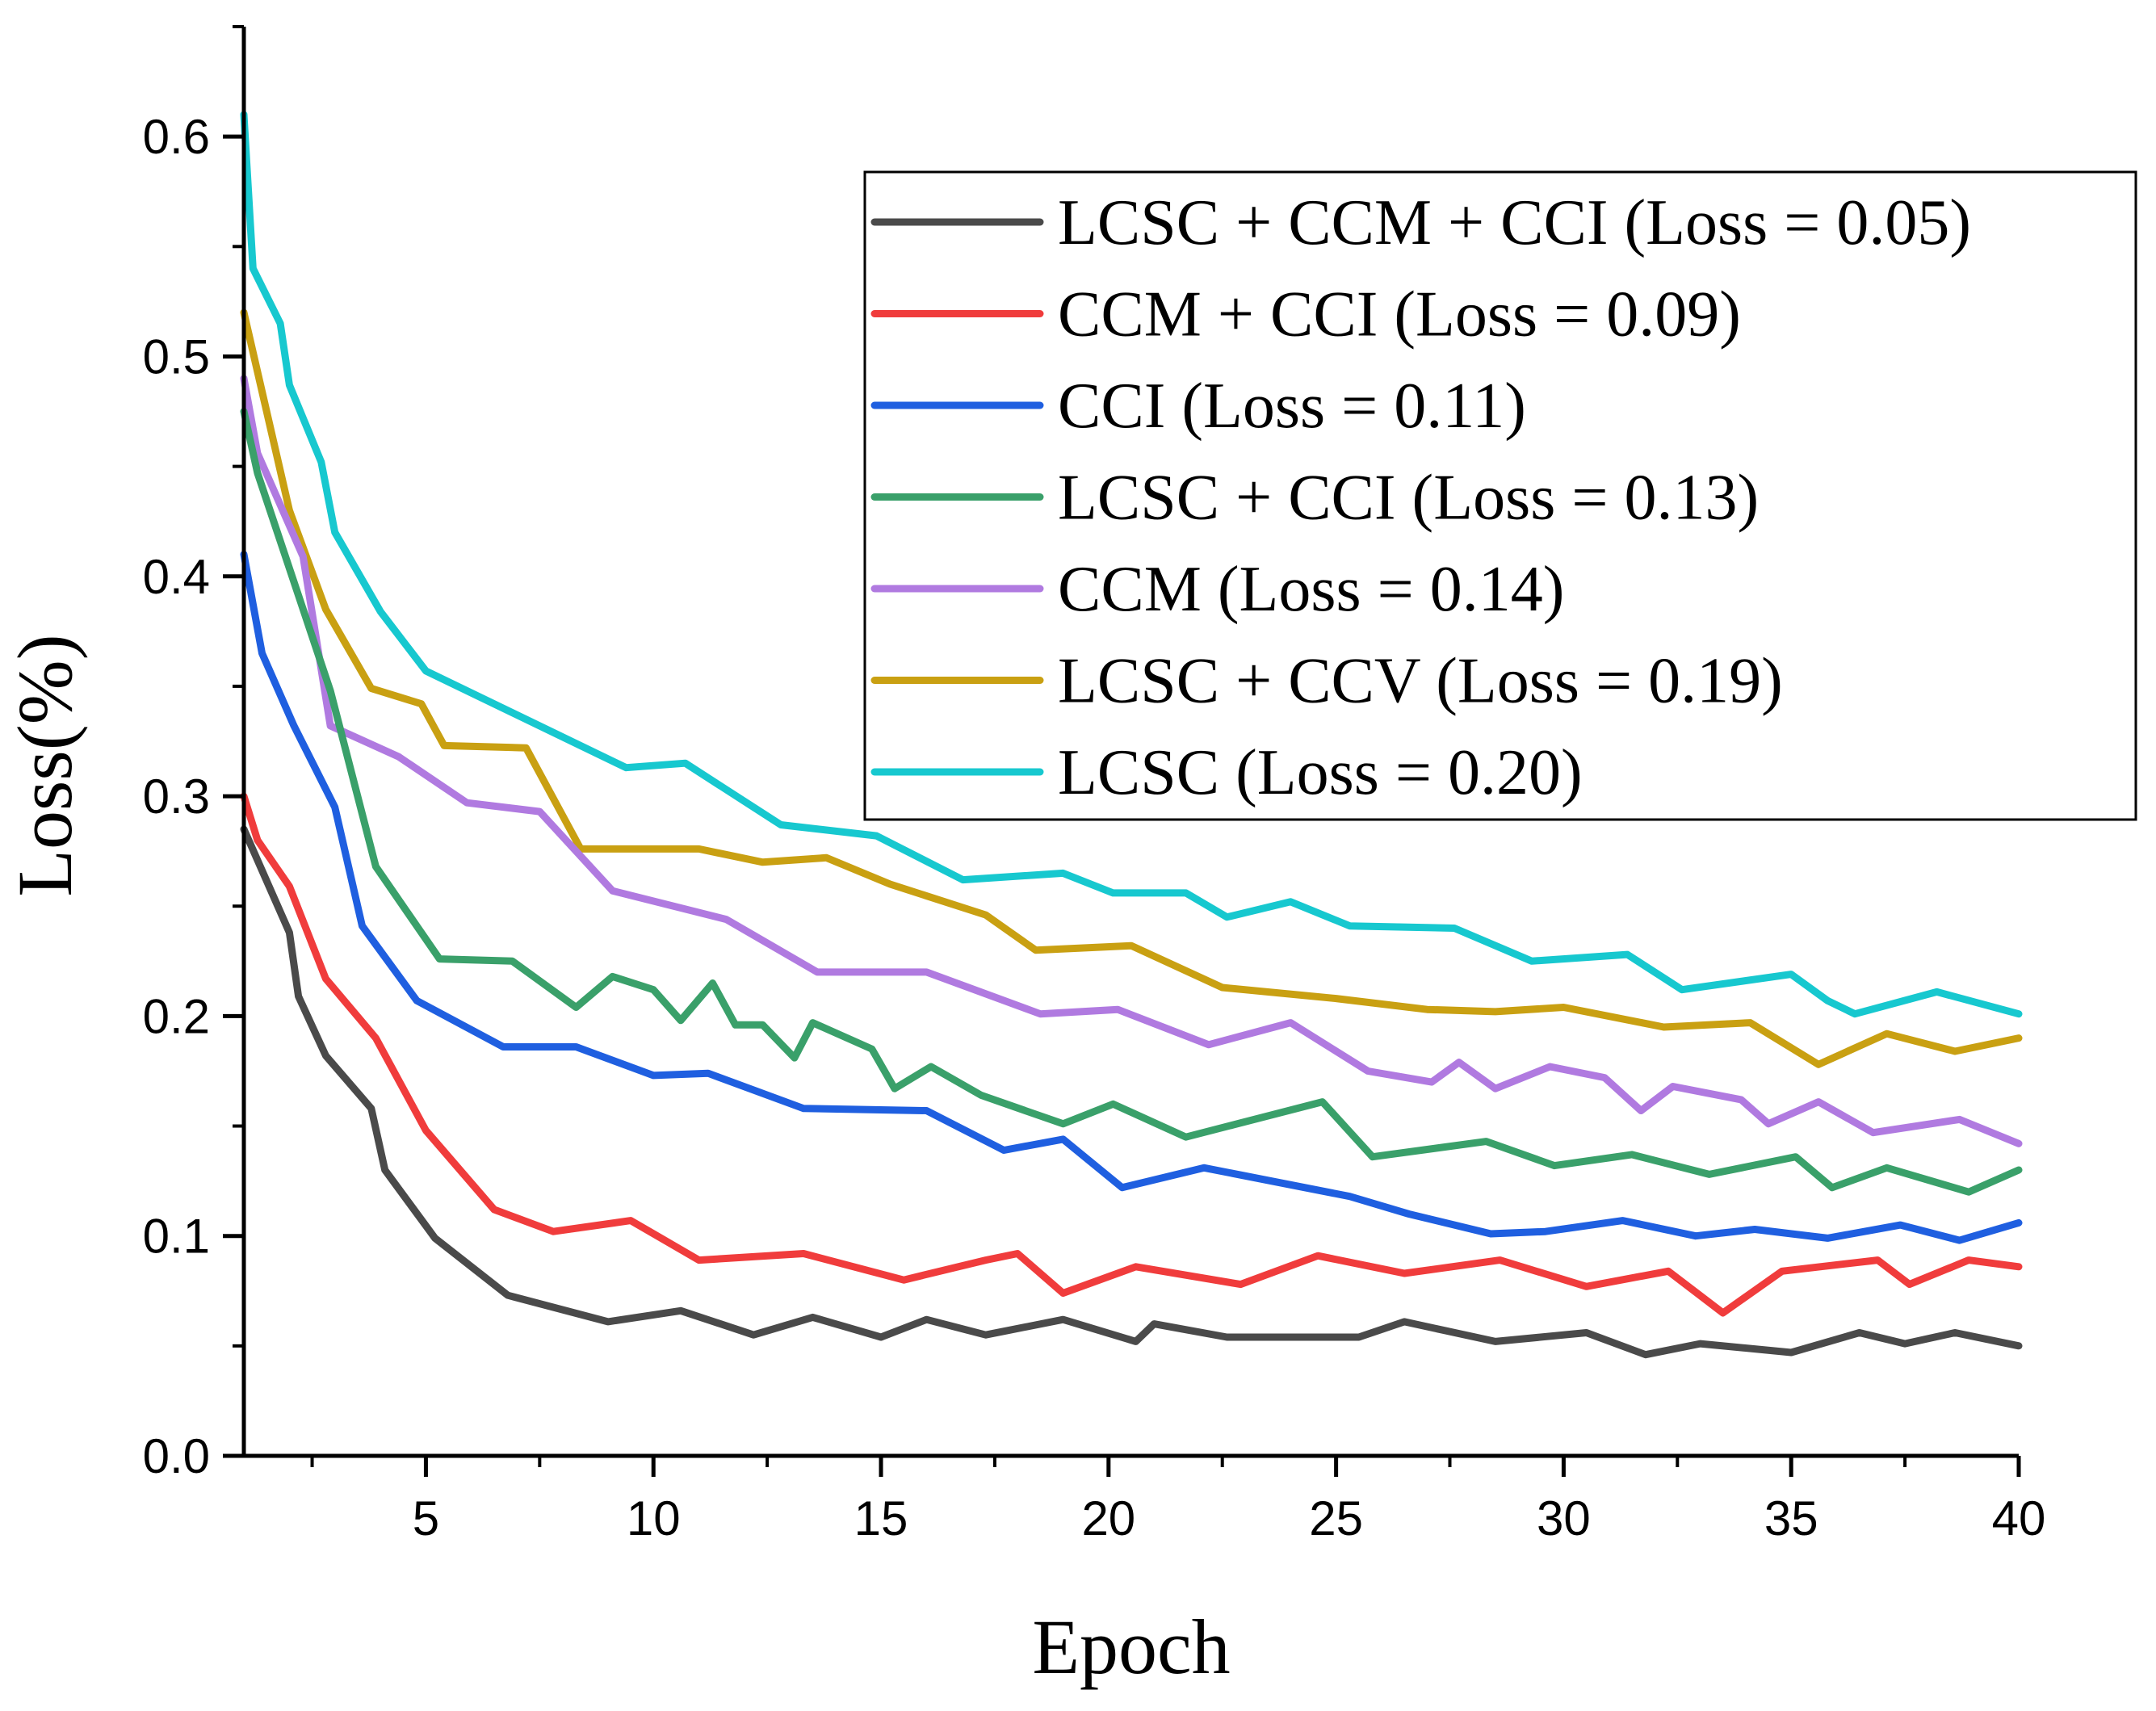 The height and width of the screenshot is (1711, 2156). Describe the element at coordinates (654, 1518) in the screenshot. I see `x-tick-label-10: 10` at that location.